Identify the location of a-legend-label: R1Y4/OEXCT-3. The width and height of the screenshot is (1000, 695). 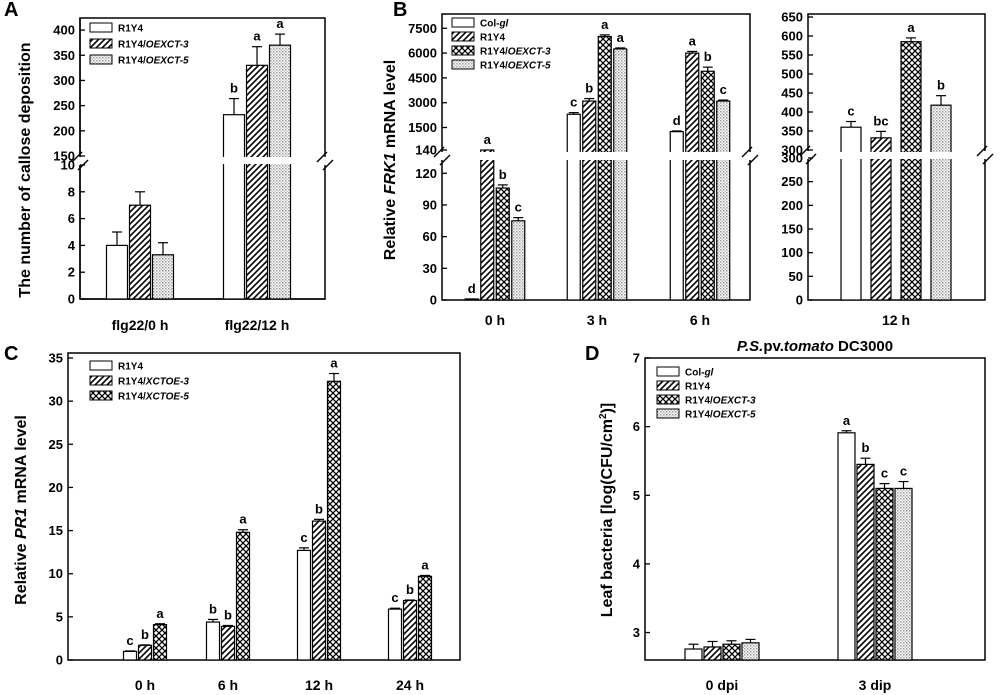
(153, 45).